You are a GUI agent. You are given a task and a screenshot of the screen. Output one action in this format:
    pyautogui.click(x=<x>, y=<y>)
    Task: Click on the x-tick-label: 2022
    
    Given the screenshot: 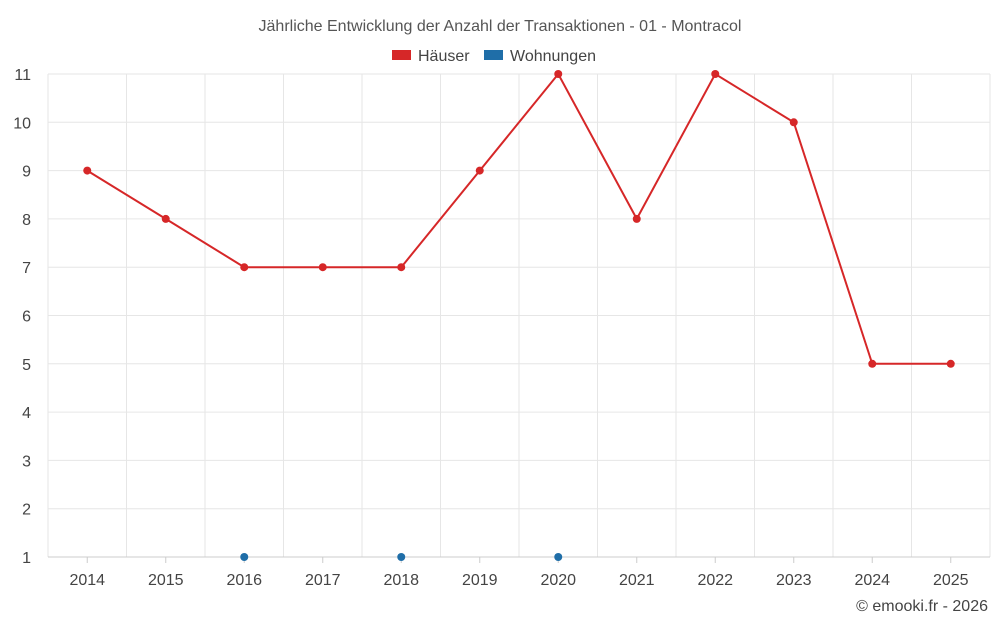 What is the action you would take?
    pyautogui.click(x=715, y=580)
    